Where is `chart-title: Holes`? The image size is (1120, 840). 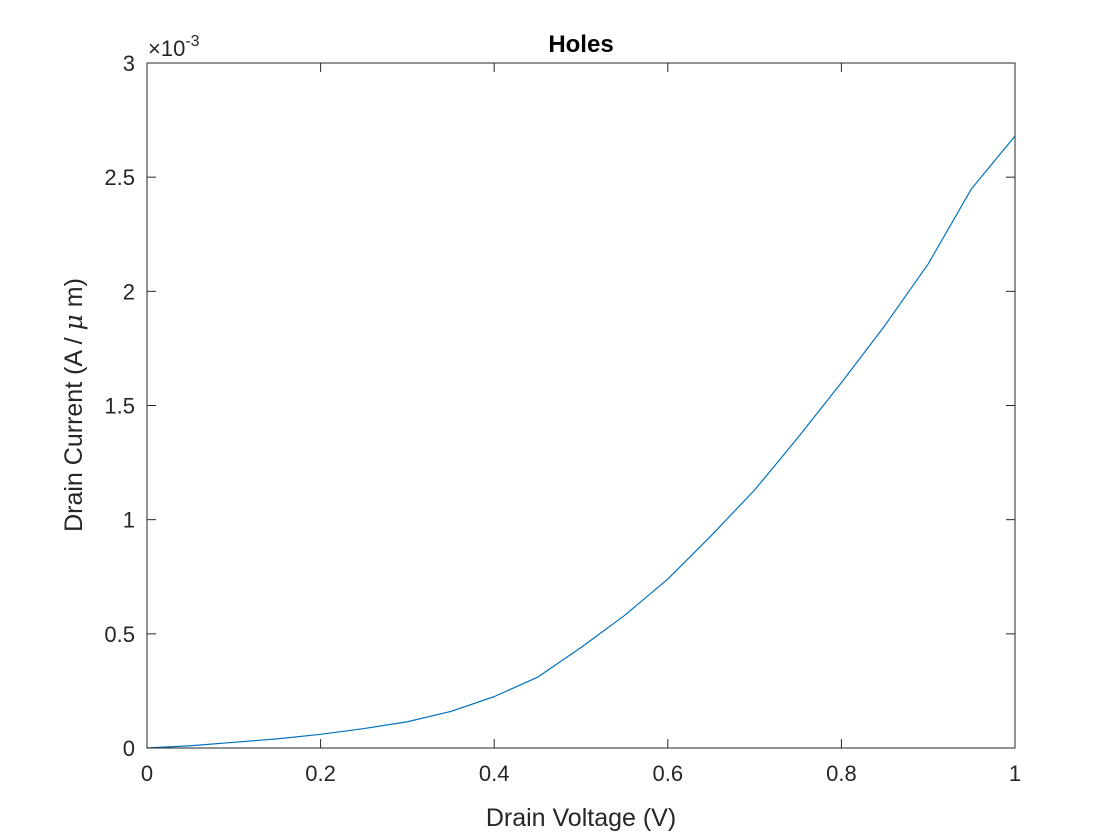 chart-title: Holes is located at coordinates (580, 44).